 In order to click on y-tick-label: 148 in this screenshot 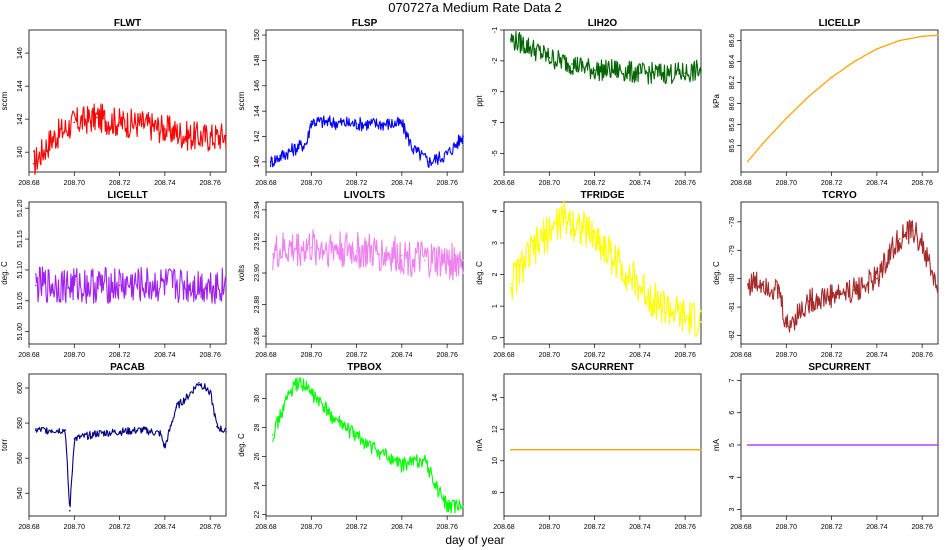, I will do `click(257, 60)`.